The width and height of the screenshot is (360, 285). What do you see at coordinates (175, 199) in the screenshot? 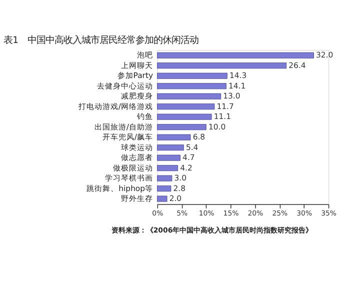
I see `data-label: 2.0` at bounding box center [175, 199].